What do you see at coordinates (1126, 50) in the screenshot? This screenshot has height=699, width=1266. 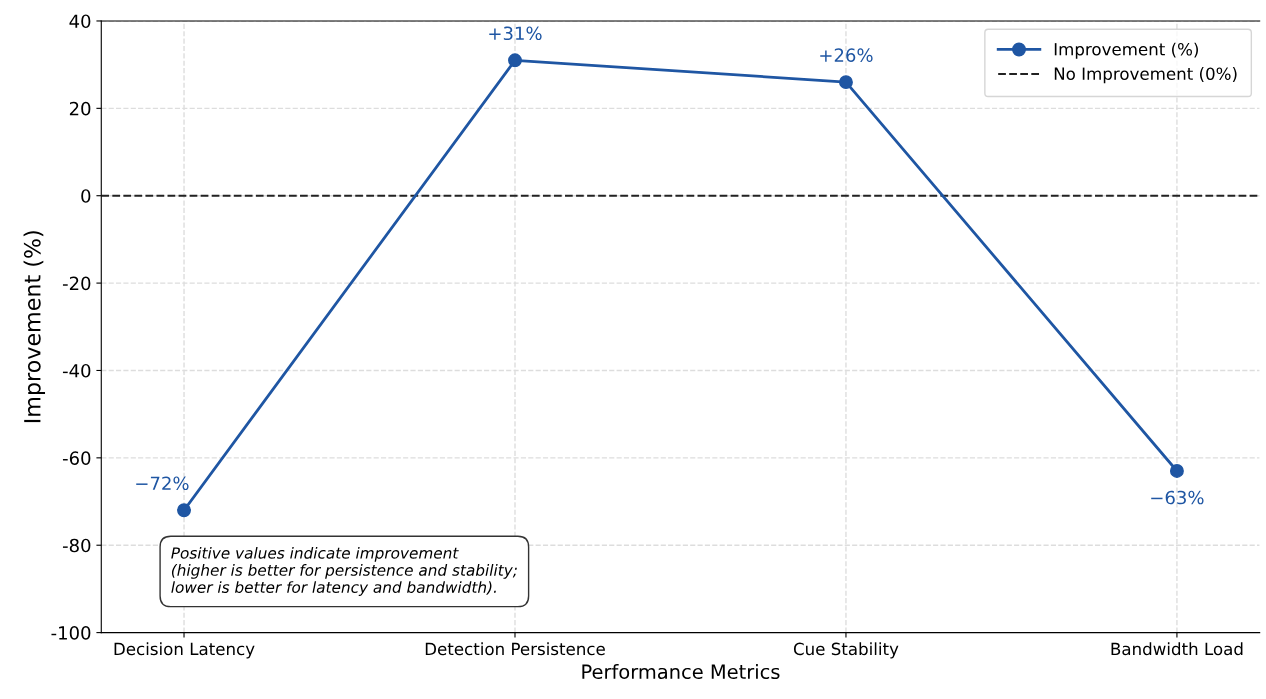 I see `legend-label: Improvement (%)` at bounding box center [1126, 50].